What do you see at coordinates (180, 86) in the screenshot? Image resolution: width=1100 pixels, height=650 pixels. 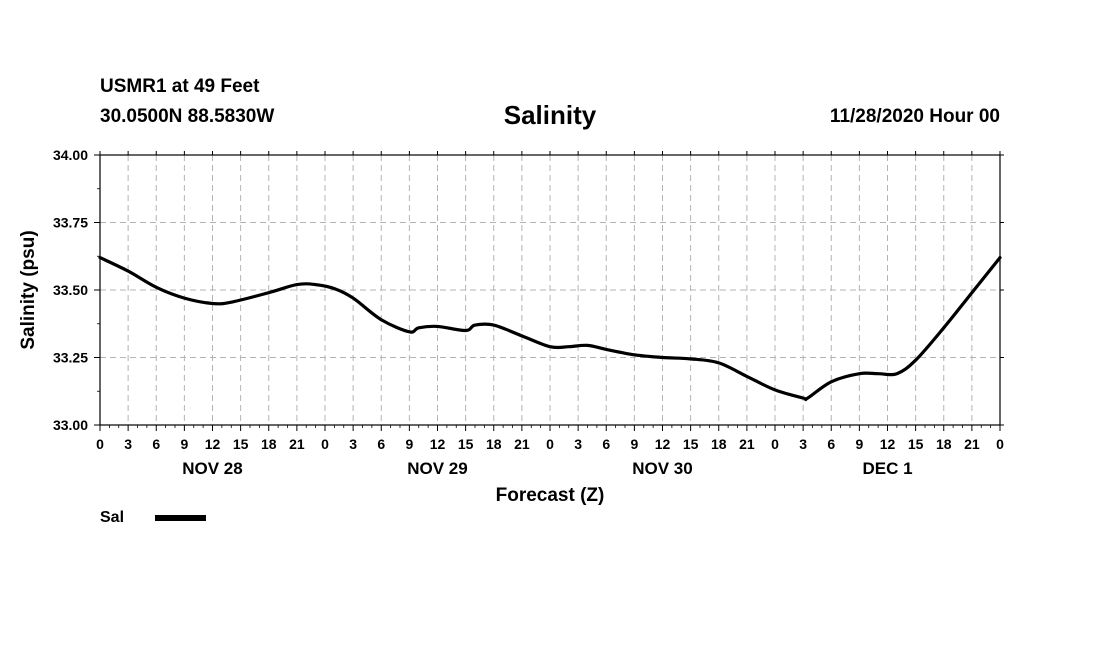 I see `station-label: USMR1 at 49 Feet` at bounding box center [180, 86].